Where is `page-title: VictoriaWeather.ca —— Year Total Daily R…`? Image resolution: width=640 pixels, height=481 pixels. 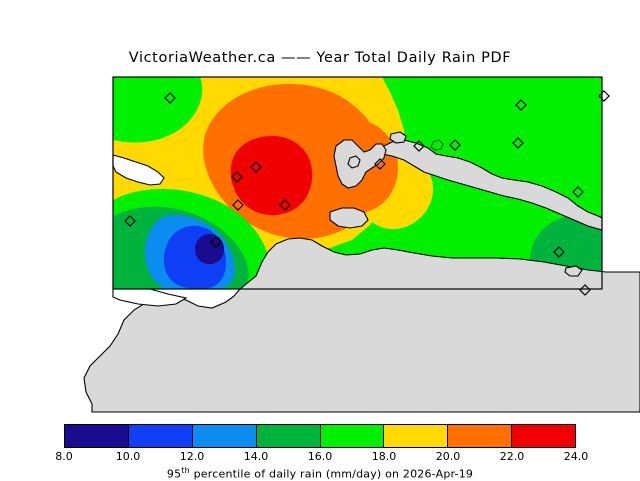 page-title: VictoriaWeather.ca —— Year Total Daily R… is located at coordinates (320, 58).